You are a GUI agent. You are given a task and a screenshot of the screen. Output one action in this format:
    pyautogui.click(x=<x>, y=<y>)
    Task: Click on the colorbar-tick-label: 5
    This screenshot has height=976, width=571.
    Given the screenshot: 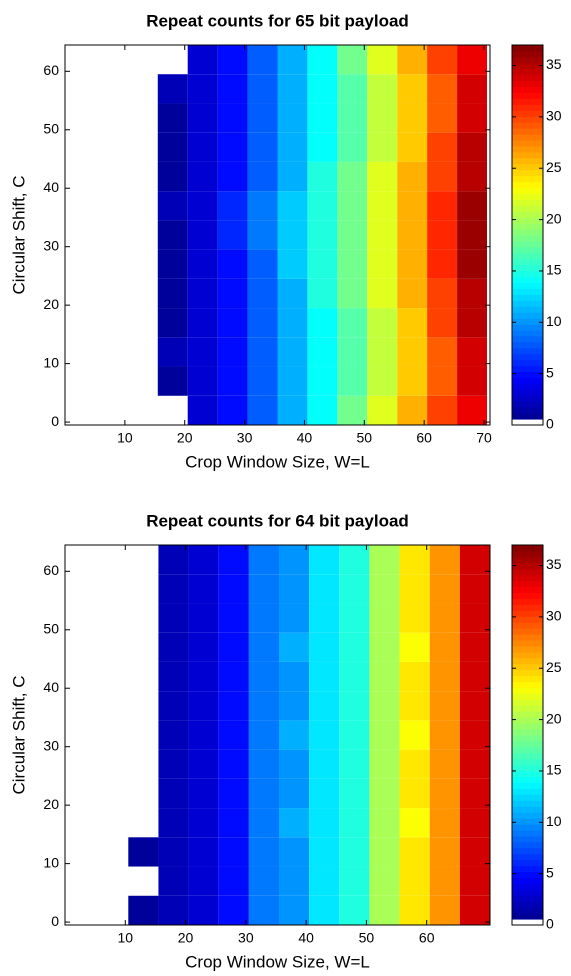 What is the action you would take?
    pyautogui.click(x=550, y=872)
    